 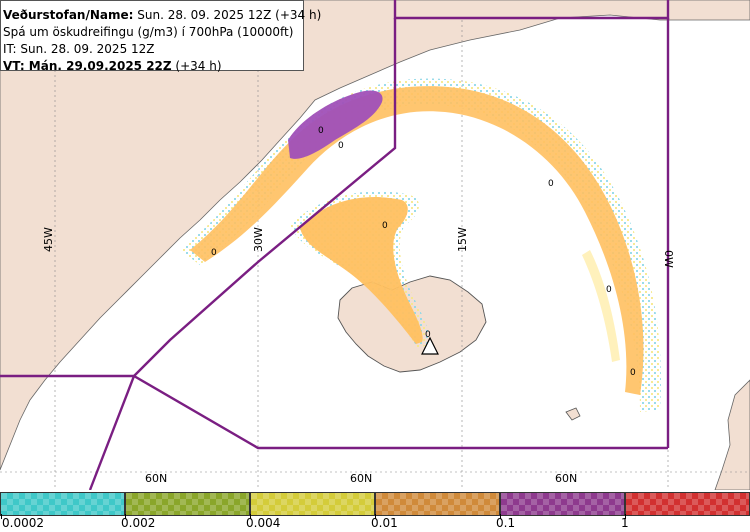 I want to click on legend-tick-label: 0.0002, so click(x=23, y=523).